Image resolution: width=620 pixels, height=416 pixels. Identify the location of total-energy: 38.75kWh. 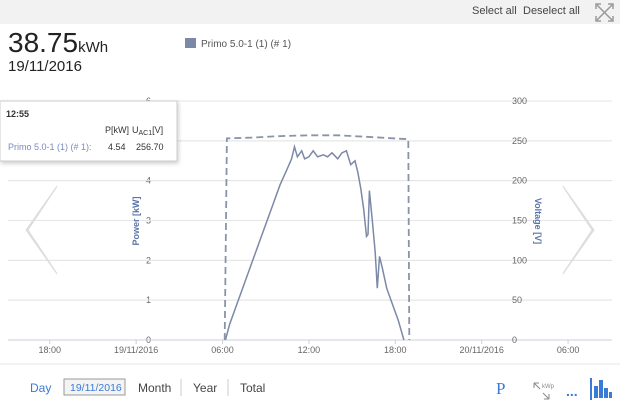
(58, 42).